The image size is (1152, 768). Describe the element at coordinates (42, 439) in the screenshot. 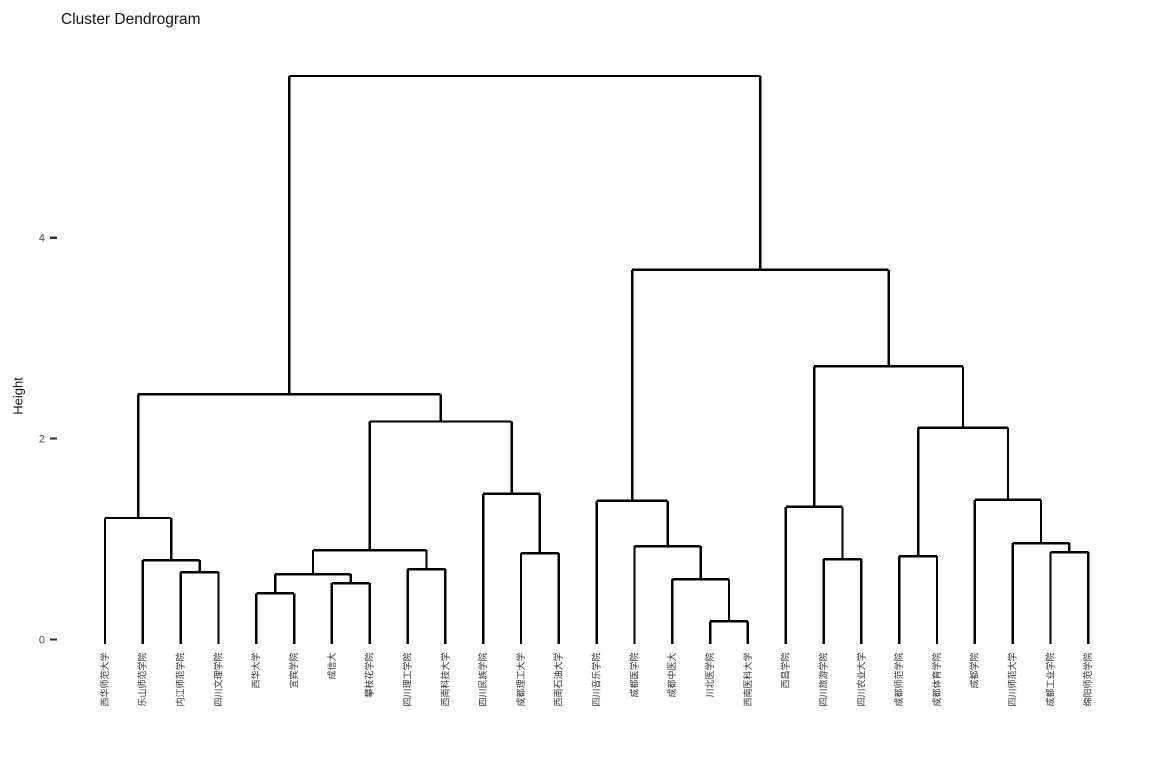

I see `y-tick-label: 2` at that location.